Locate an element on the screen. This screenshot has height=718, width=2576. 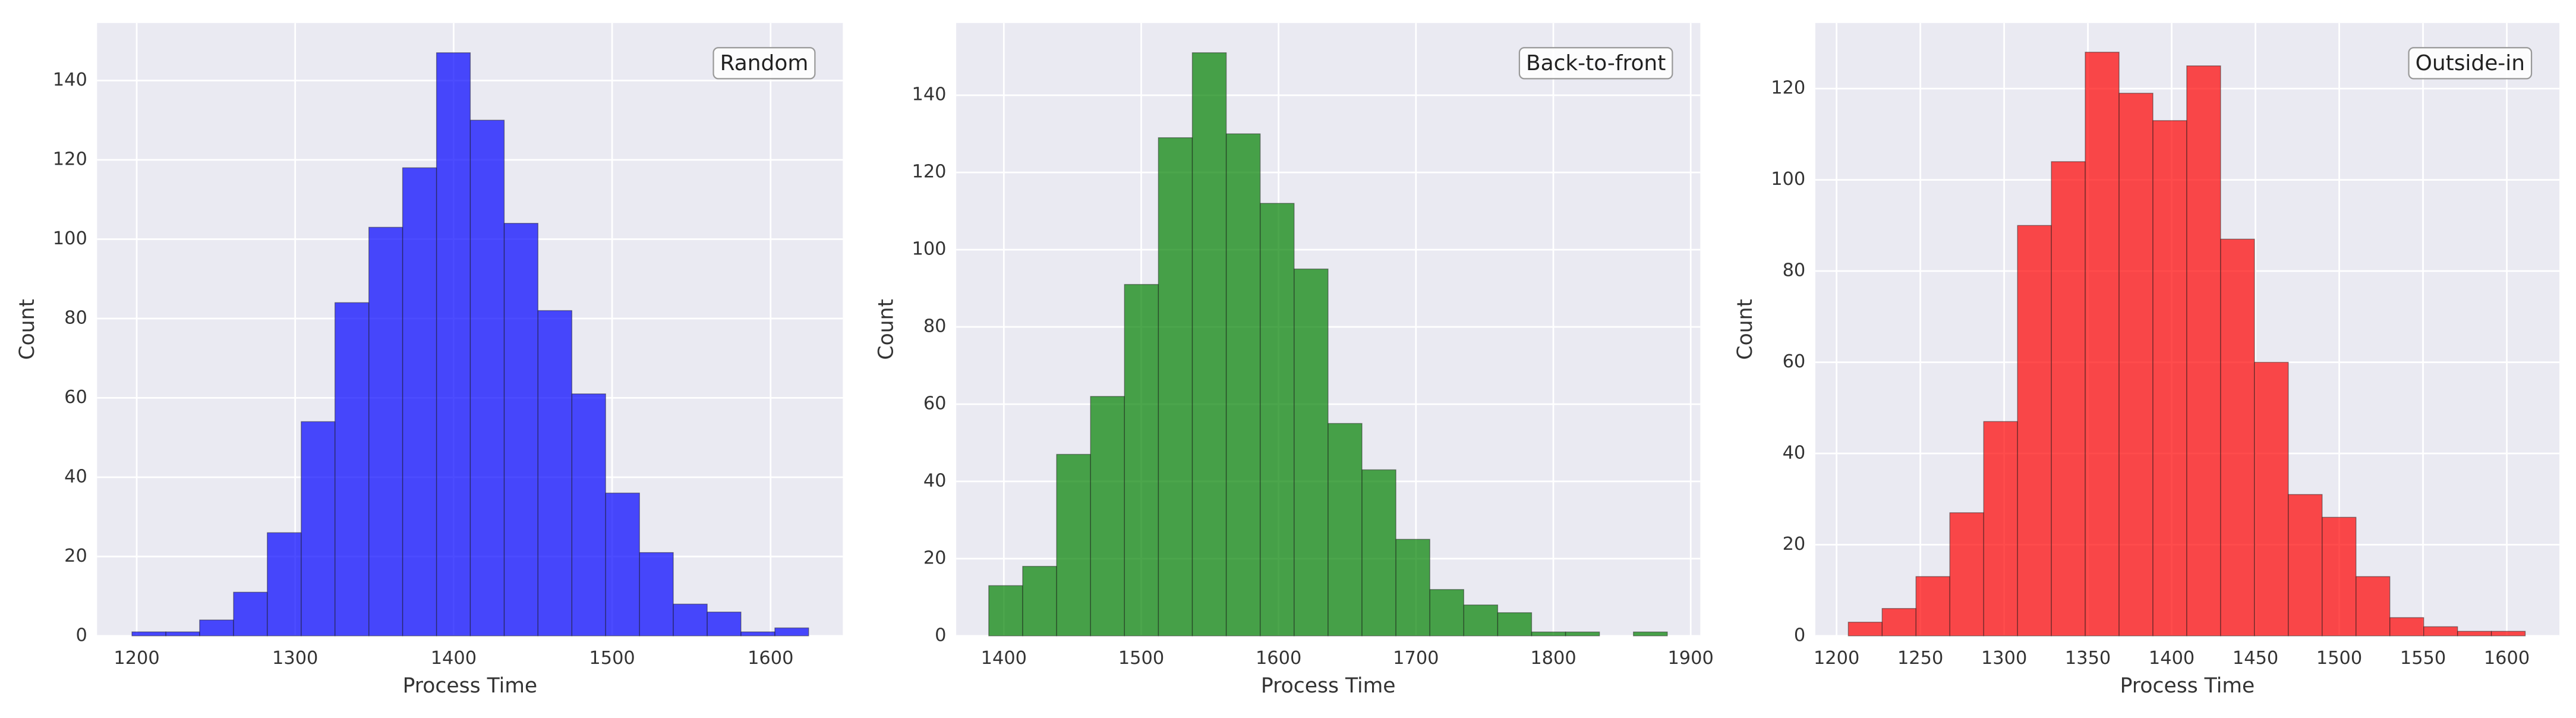
annotation: Random is located at coordinates (765, 63).